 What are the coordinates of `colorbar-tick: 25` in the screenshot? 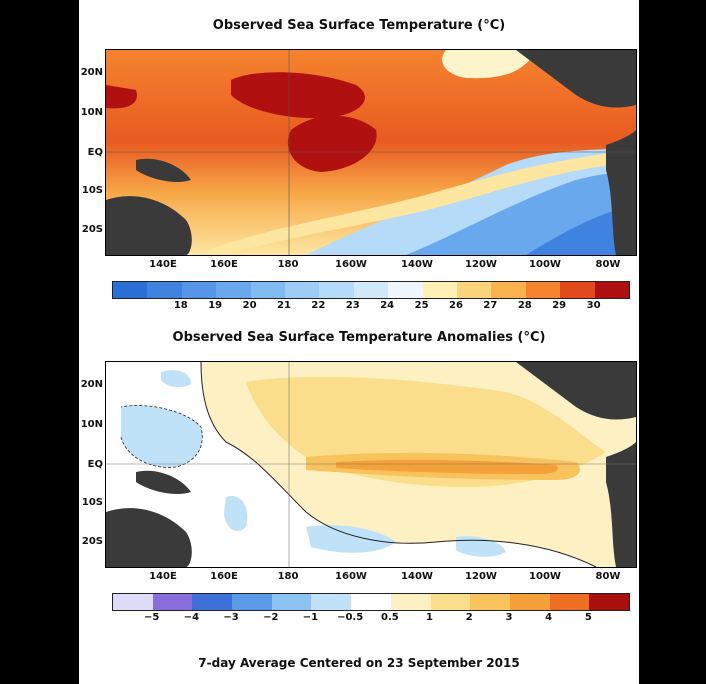 It's located at (421, 305).